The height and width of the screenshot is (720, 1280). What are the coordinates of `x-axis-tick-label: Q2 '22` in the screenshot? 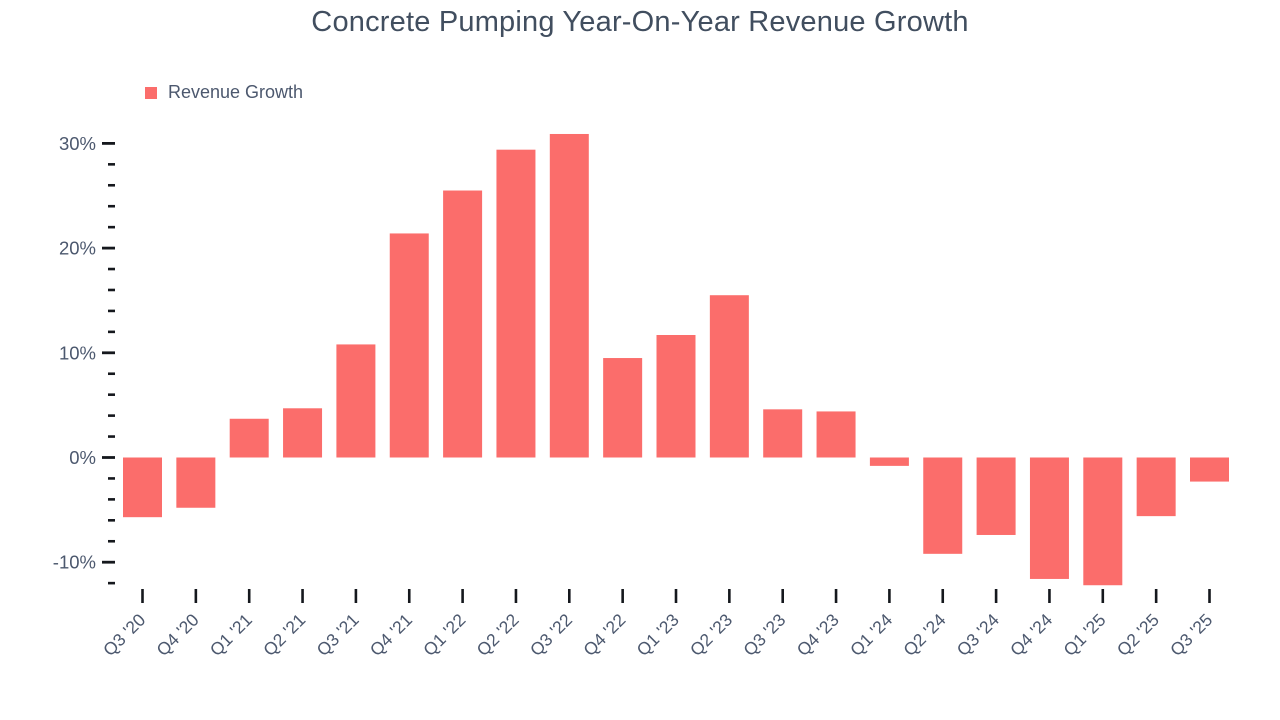 It's located at (498, 635).